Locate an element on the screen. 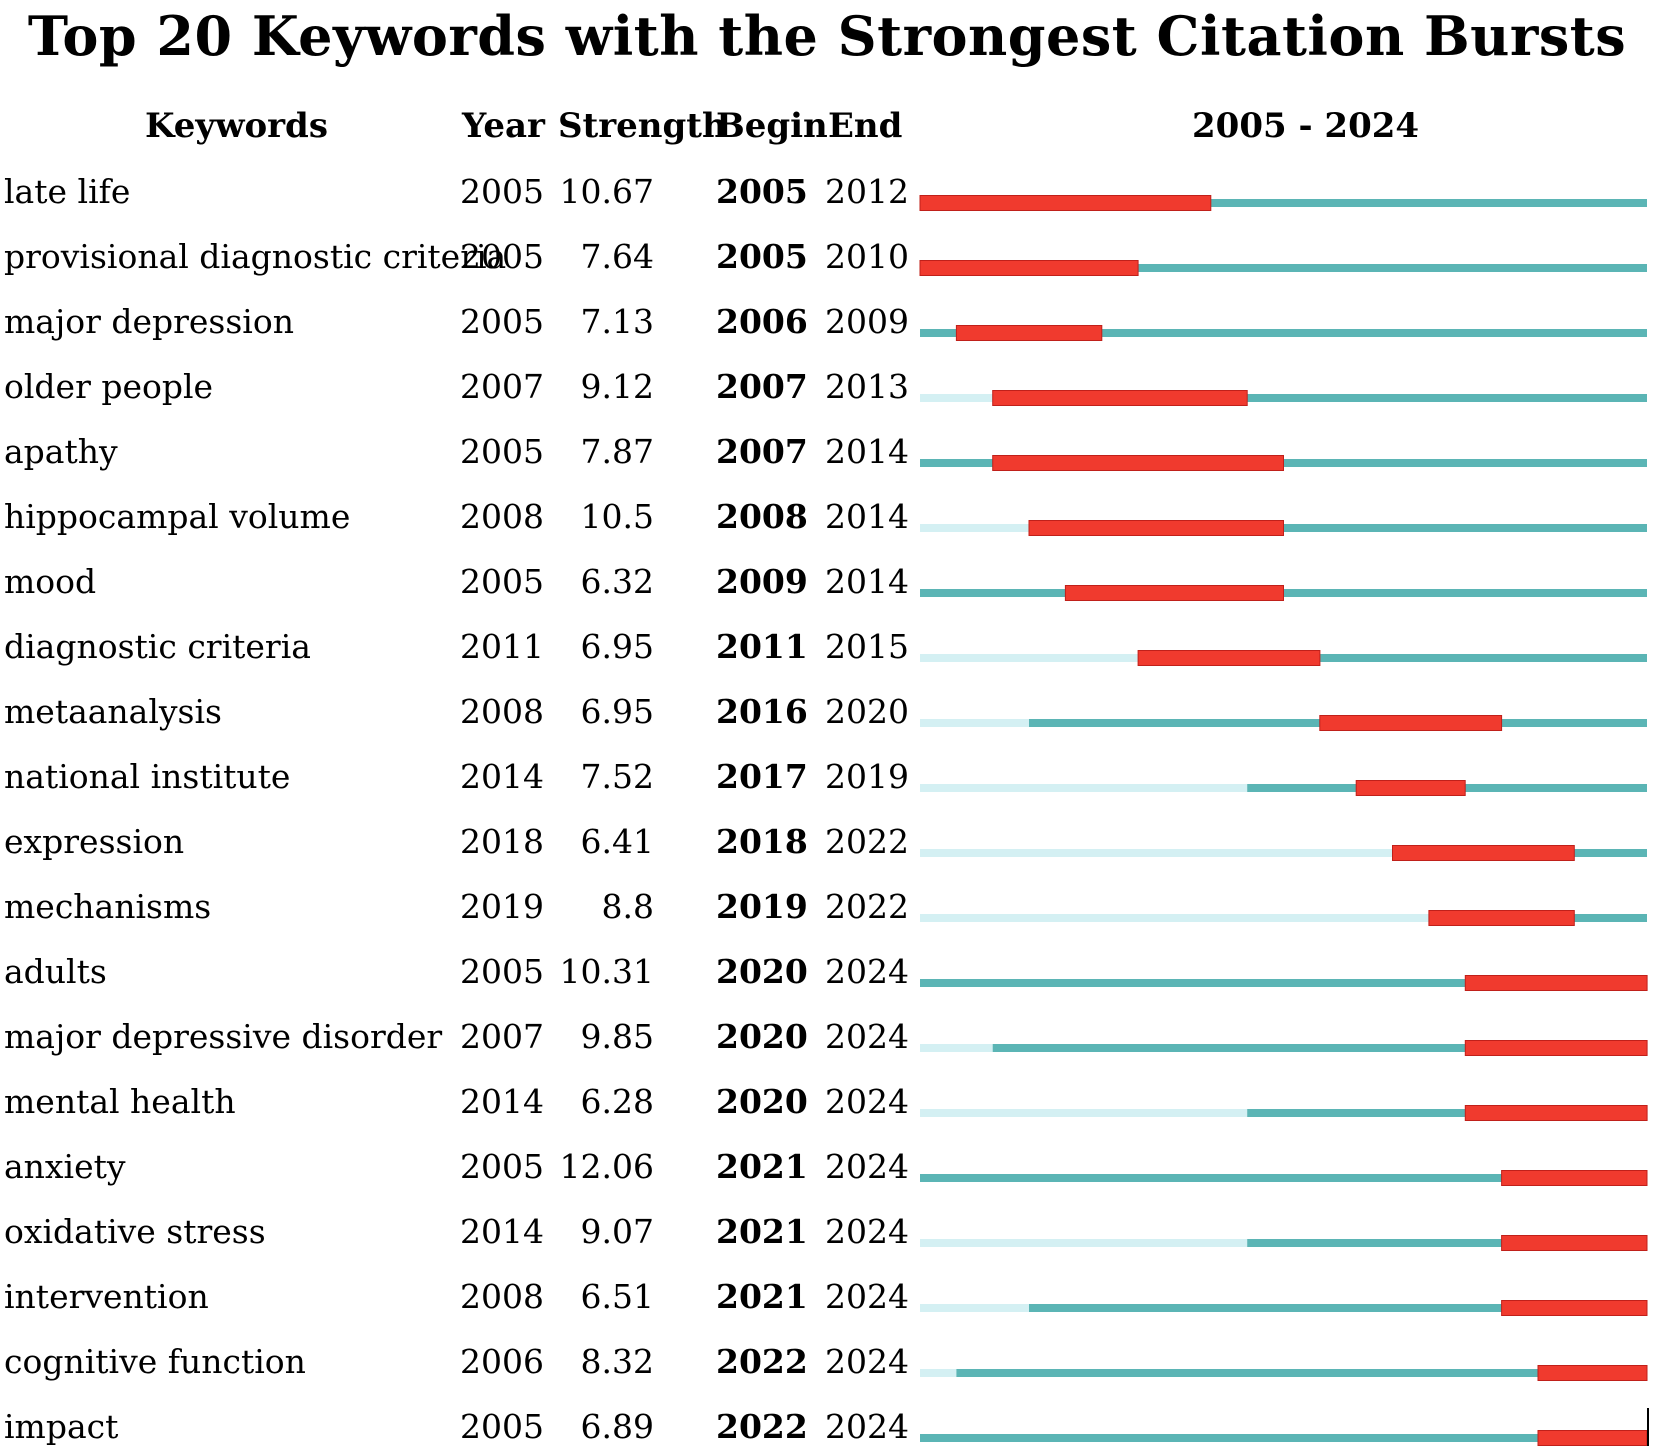 The image size is (1654, 1453). begin-cell: 2008 is located at coordinates (762, 516).